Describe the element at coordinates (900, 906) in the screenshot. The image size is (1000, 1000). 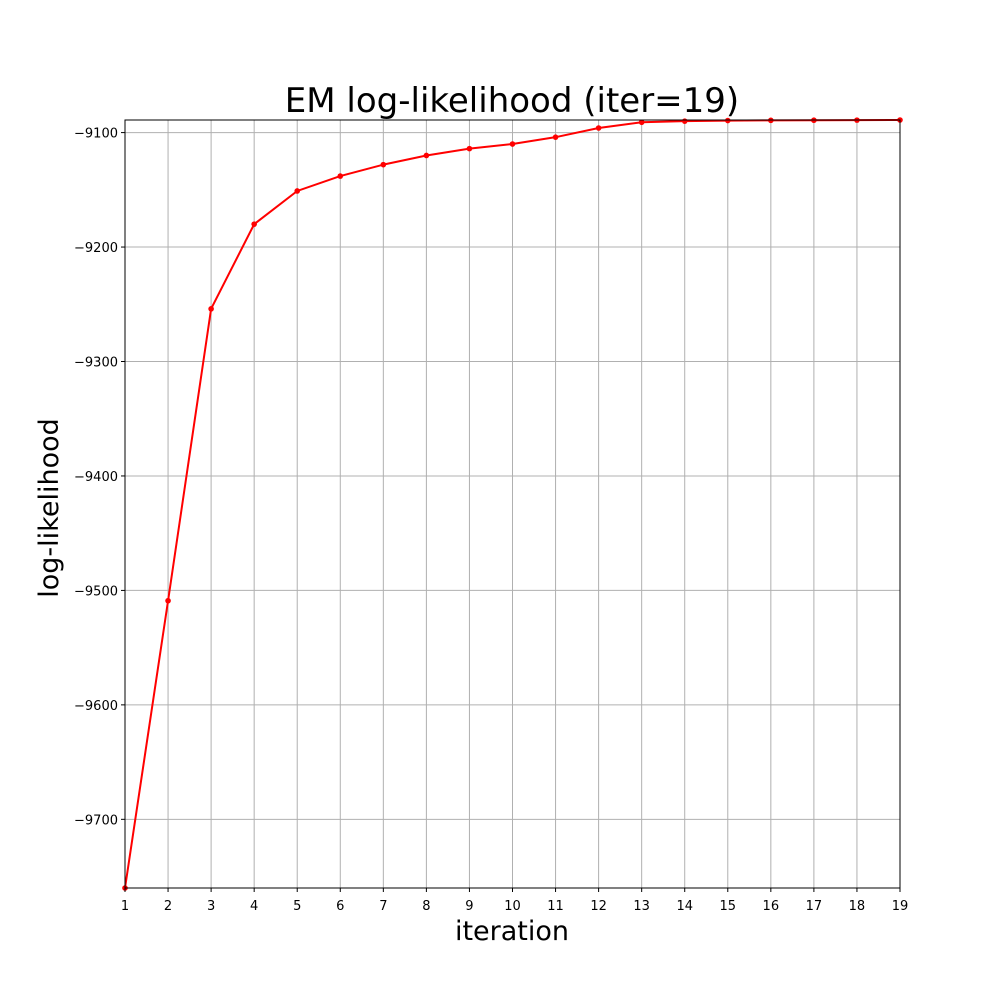
I see `x-tick-label: 19` at that location.